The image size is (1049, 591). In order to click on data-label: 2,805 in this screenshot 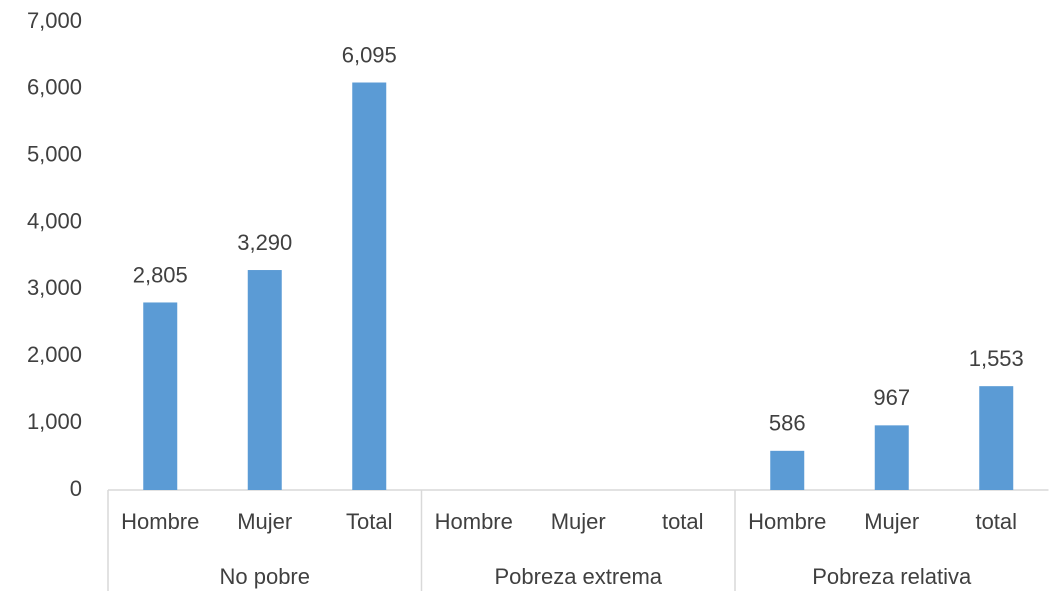, I will do `click(160, 274)`.